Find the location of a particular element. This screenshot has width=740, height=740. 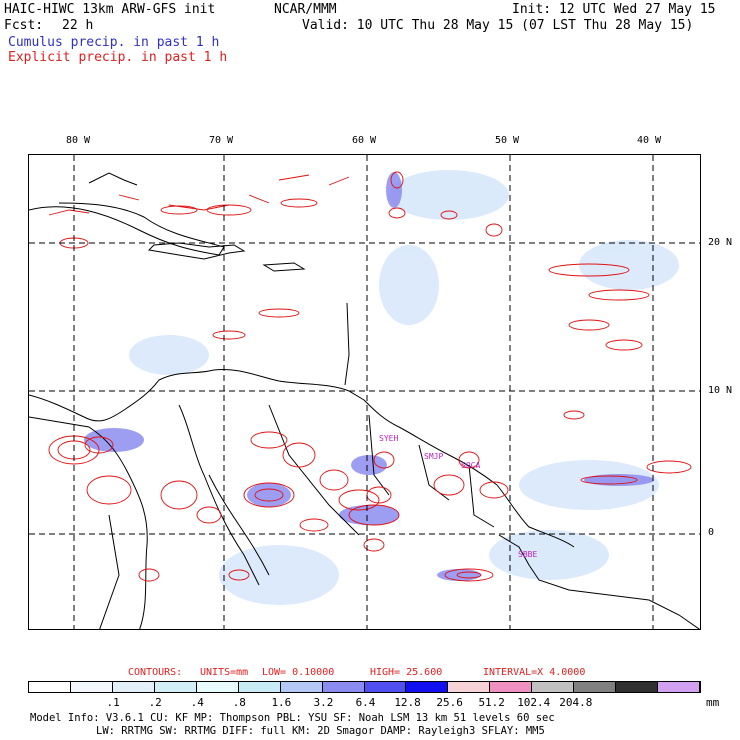

site-label: SMJP is located at coordinates (434, 456).